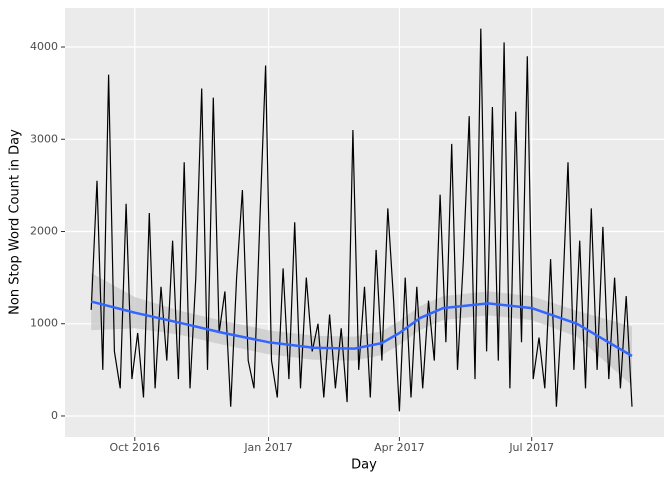 The image size is (672, 480). I want to click on y-axis-title: Non Stop Word Count in Day, so click(15, 222).